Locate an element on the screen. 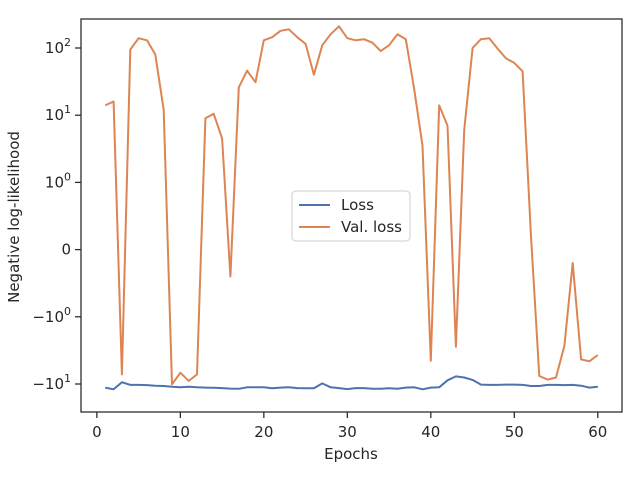 This screenshot has width=640, height=480. series-line-loss is located at coordinates (351, 383).